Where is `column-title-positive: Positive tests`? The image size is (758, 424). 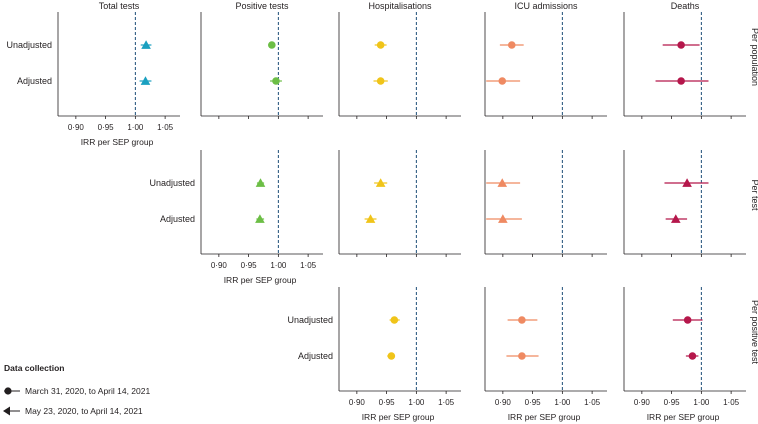
column-title-positive: Positive tests is located at coordinates (262, 6).